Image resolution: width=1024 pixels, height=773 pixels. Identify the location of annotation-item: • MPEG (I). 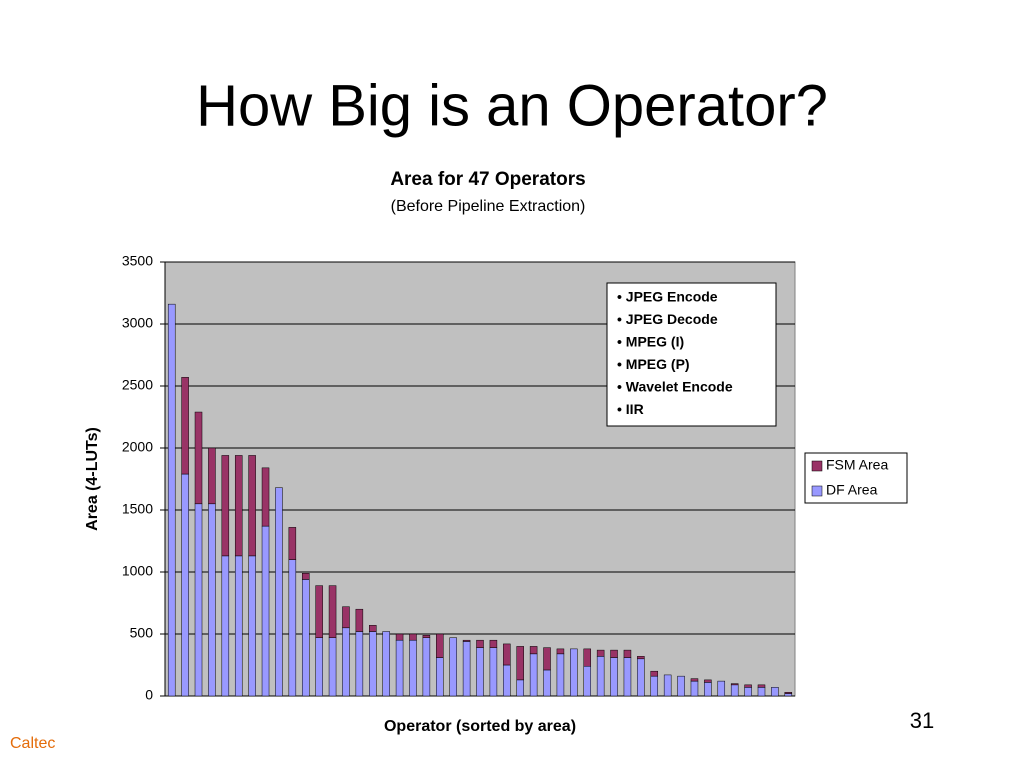
(650, 342).